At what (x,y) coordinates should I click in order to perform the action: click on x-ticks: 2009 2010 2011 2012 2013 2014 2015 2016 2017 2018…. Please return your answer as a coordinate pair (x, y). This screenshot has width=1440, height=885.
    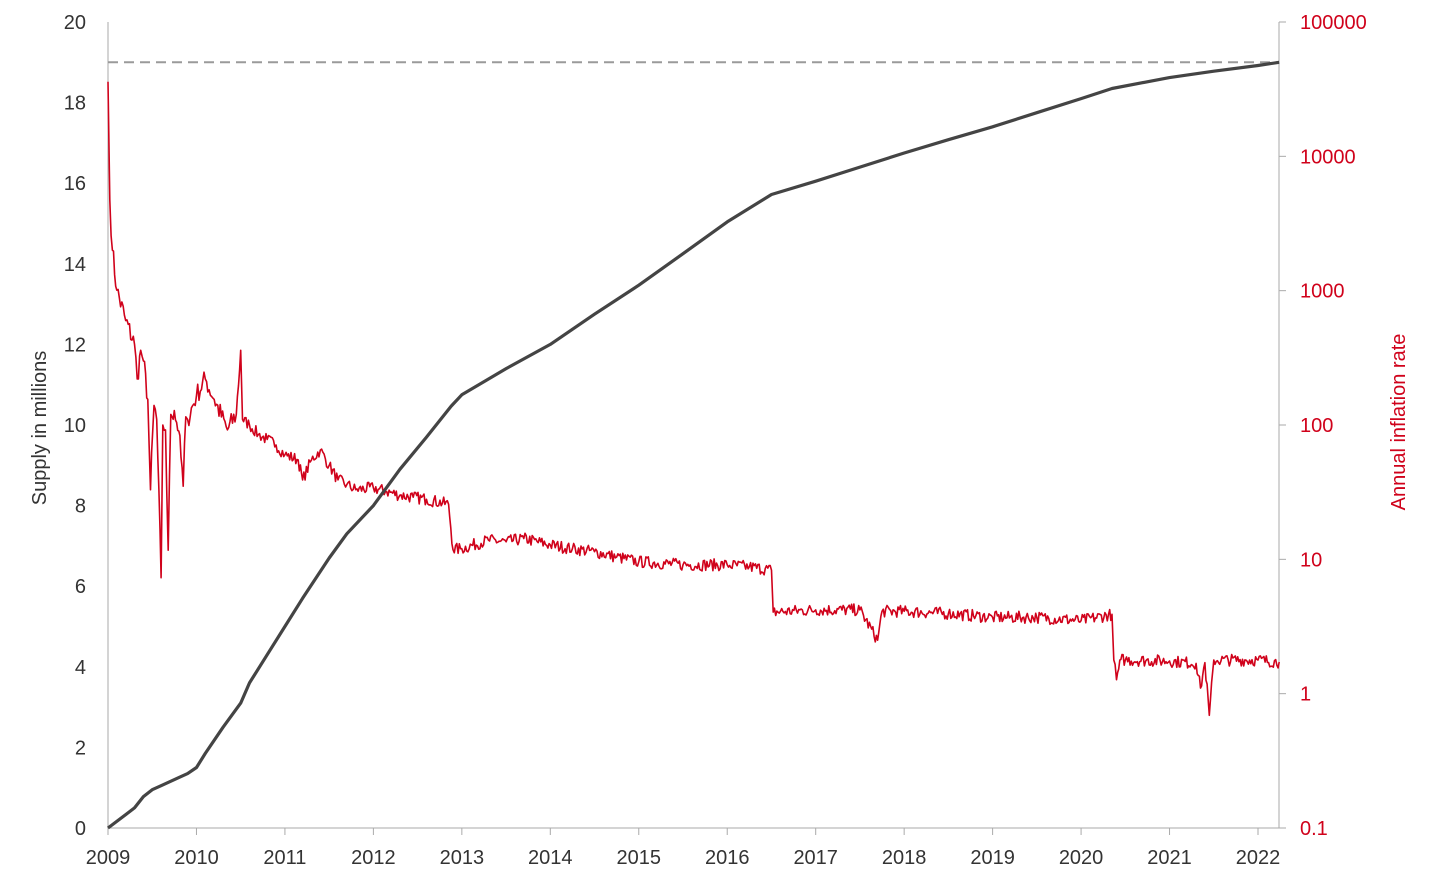
    Looking at the image, I should click on (683, 848).